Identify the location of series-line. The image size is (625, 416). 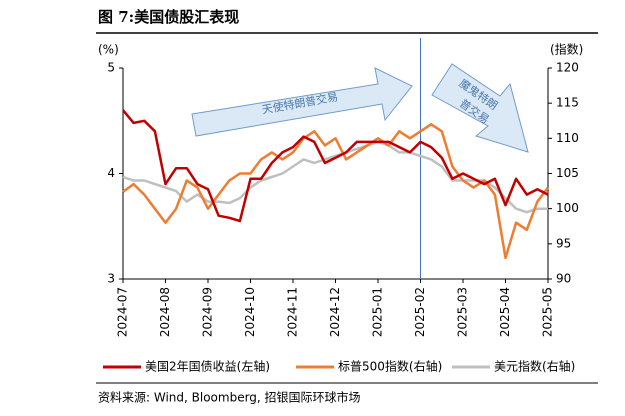
(335, 177).